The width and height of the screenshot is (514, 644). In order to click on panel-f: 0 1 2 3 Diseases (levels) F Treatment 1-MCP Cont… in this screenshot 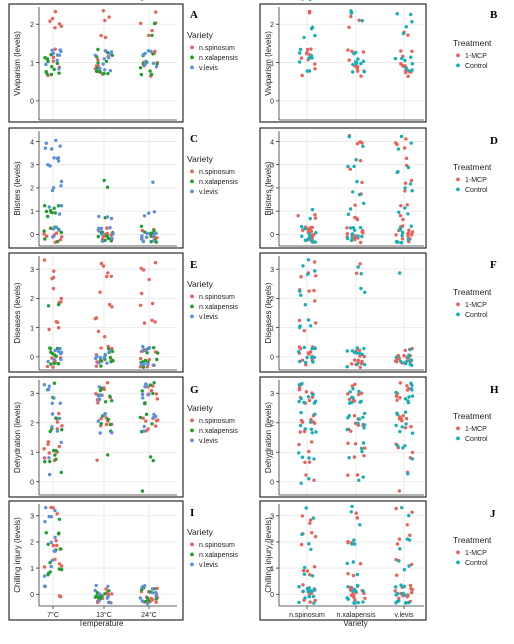, I will do `click(378, 312)`.